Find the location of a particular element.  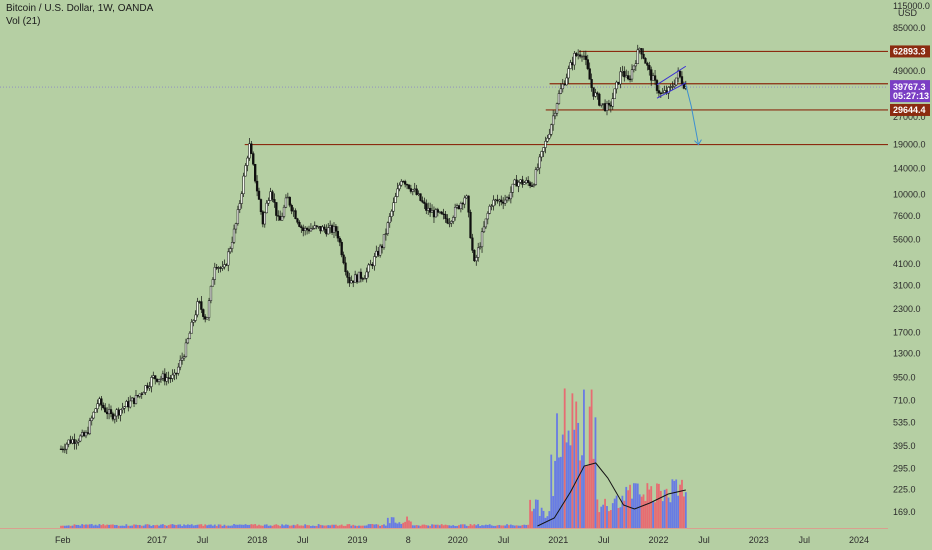

time-tick-label: 2017 is located at coordinates (157, 540).